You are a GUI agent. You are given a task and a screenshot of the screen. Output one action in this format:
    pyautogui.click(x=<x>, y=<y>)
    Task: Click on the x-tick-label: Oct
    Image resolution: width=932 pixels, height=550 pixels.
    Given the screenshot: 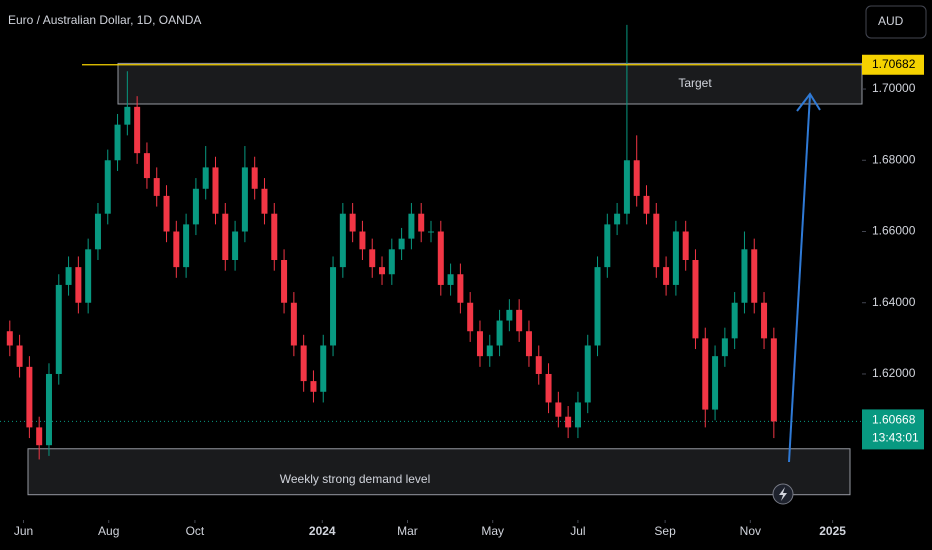 What is the action you would take?
    pyautogui.click(x=195, y=531)
    